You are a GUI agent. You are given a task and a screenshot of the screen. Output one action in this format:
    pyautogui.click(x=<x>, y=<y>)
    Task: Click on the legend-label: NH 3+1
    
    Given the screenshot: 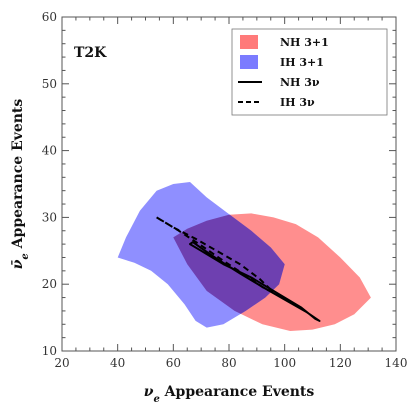 What is the action you would take?
    pyautogui.click(x=304, y=42)
    